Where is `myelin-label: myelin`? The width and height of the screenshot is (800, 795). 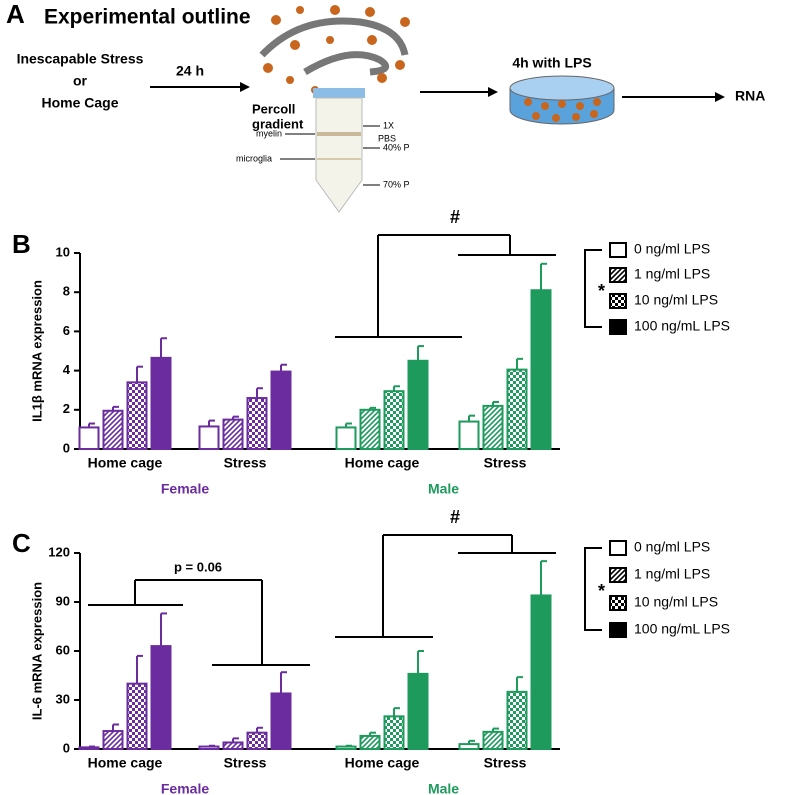
myelin-label: myelin is located at coordinates (269, 133).